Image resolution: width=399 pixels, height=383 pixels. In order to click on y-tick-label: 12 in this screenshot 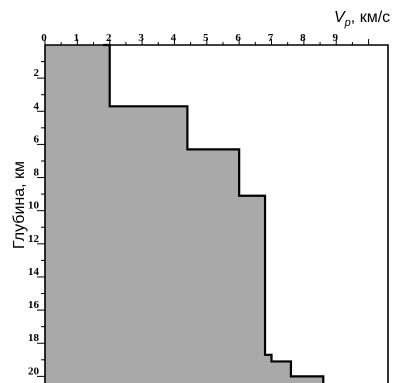, I will do `click(34, 239)`.